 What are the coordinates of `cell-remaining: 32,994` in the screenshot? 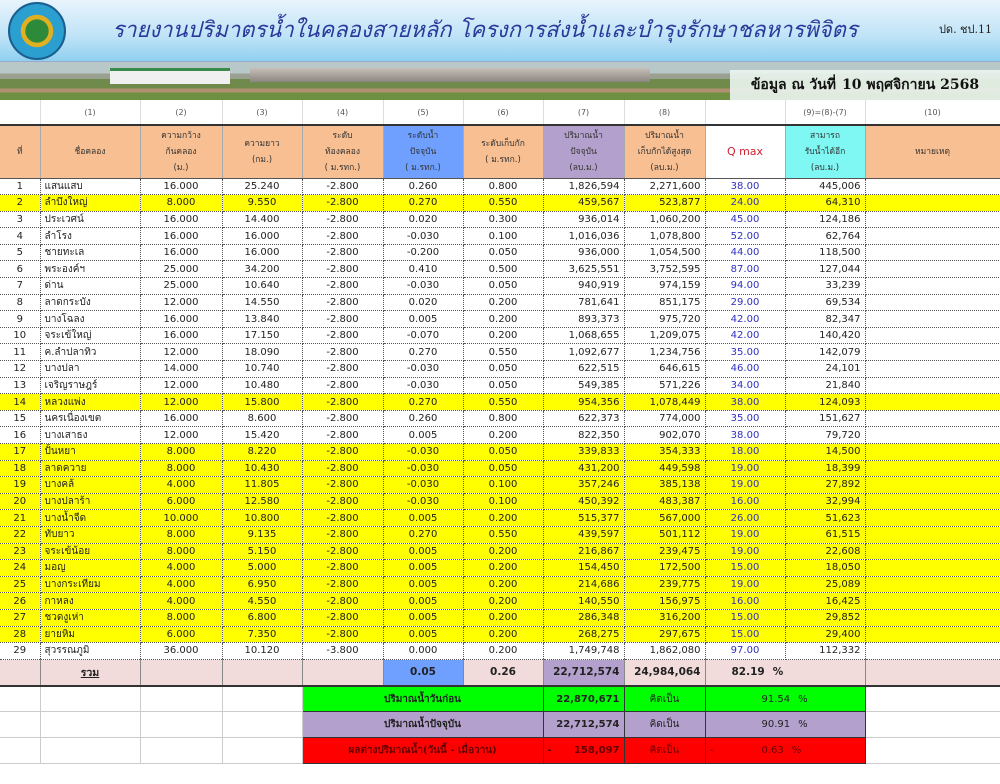 It's located at (825, 502).